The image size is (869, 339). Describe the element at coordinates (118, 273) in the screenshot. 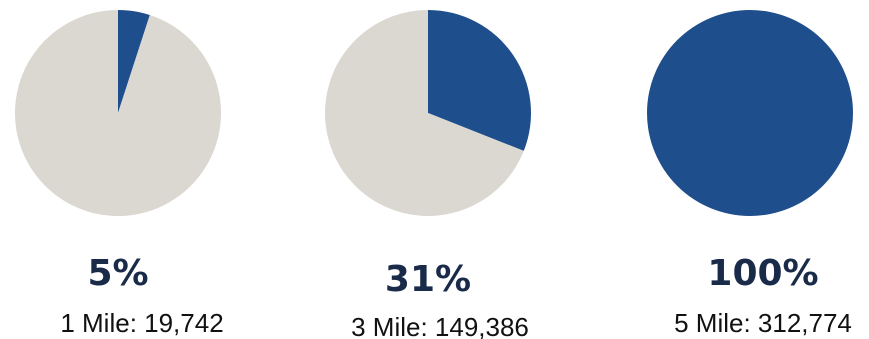

I see `percent-label-1-mile: 5%` at that location.